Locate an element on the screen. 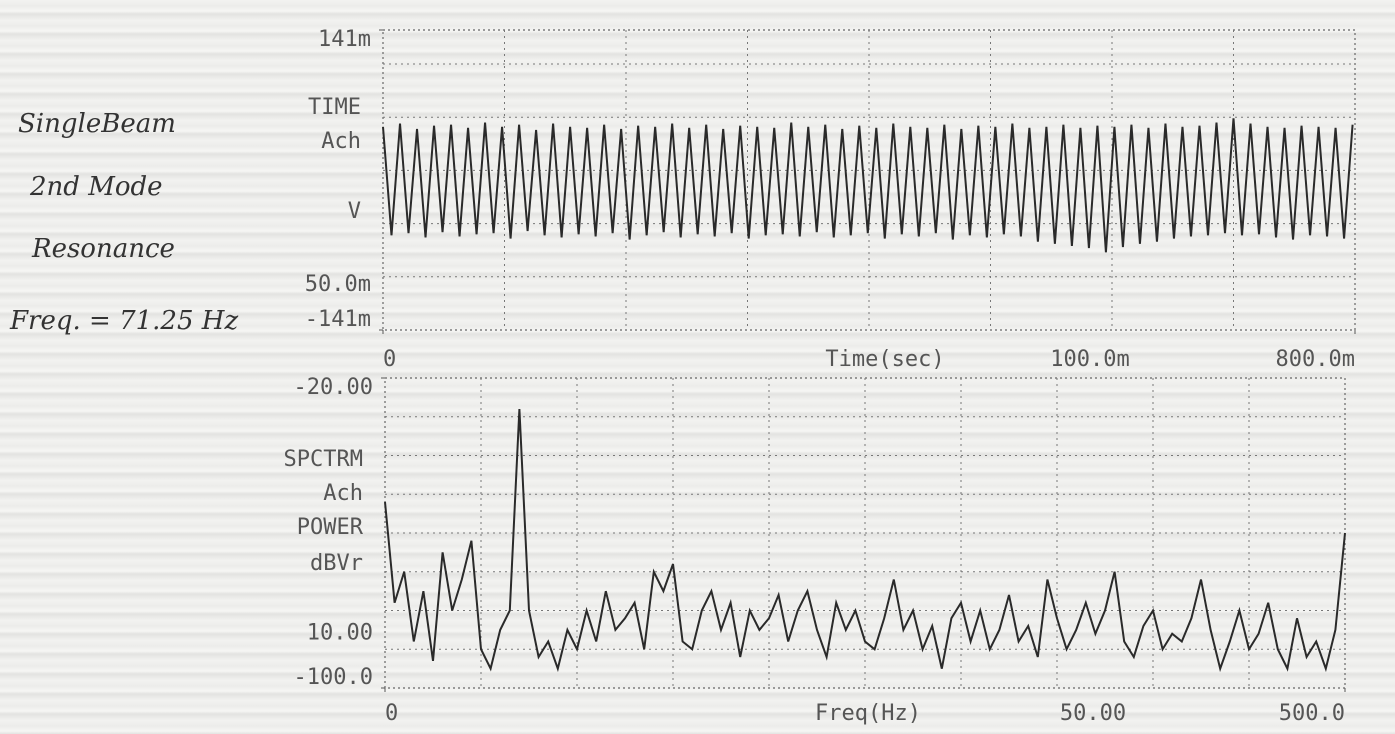 This screenshot has width=1395, height=734. y-tick-label: -100.0 is located at coordinates (333, 677).